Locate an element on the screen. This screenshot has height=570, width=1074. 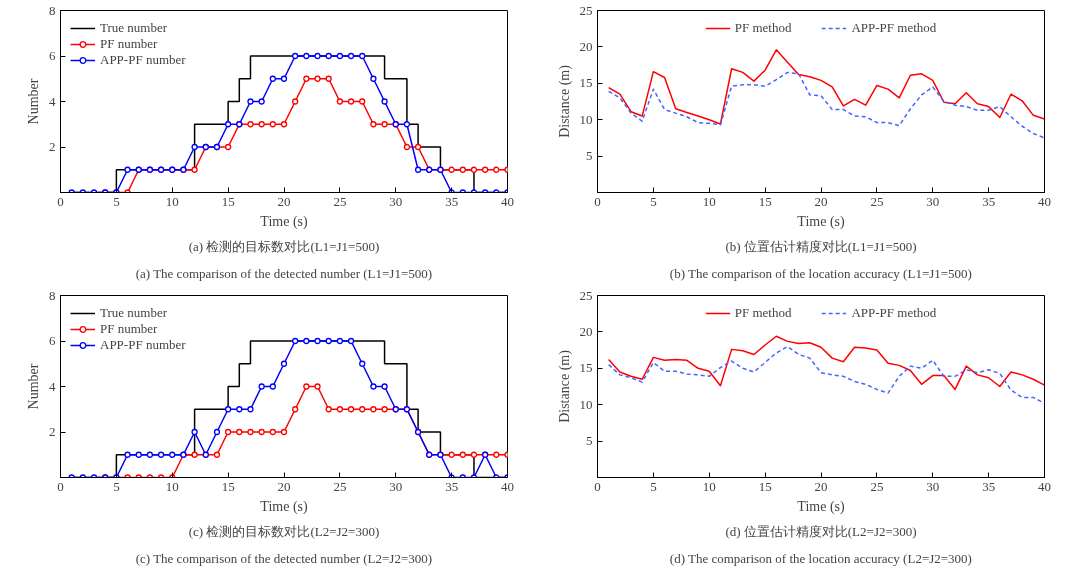
text: (a) 检测的目标数对比(L1=J1=500) is located at coordinates (284, 246).